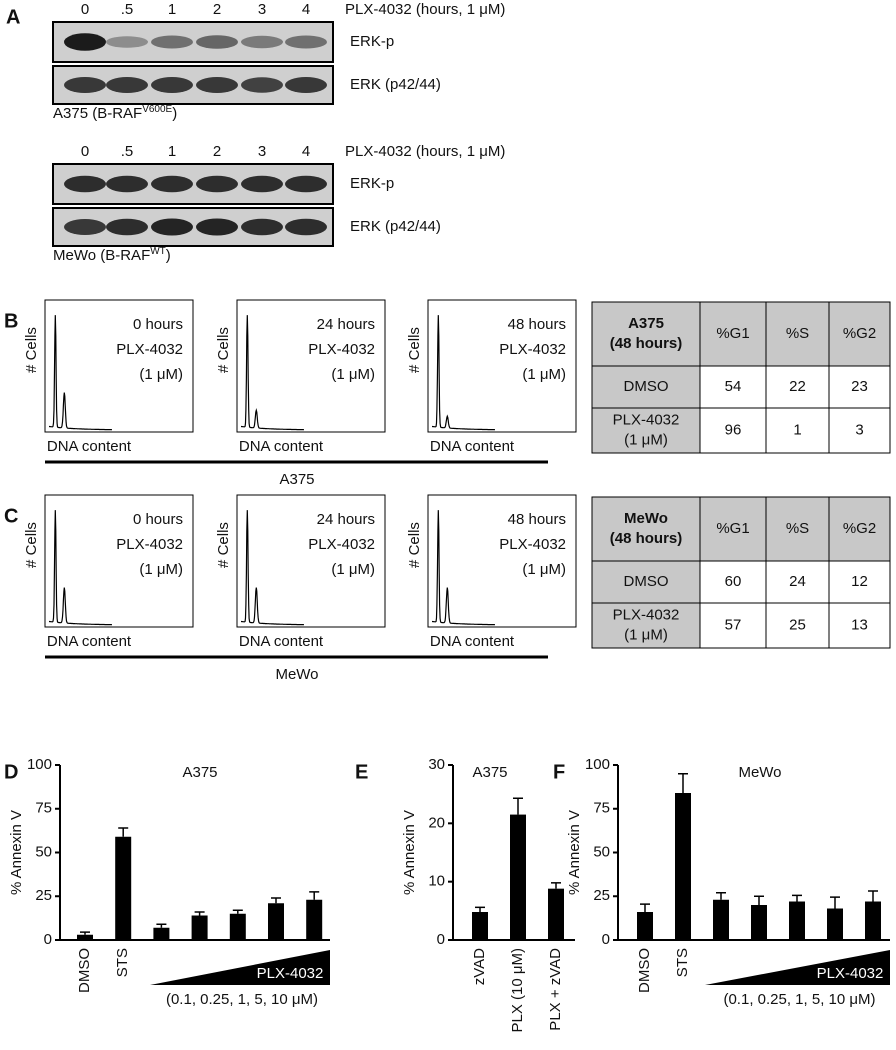 Image resolution: width=896 pixels, height=1050 pixels. What do you see at coordinates (240, 967) in the screenshot?
I see `dose-wedge` at bounding box center [240, 967].